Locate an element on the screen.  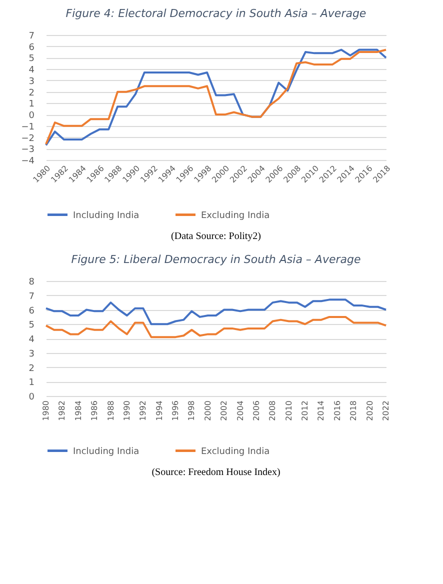
x-tick-label: 2020 is located at coordinates (369, 410).